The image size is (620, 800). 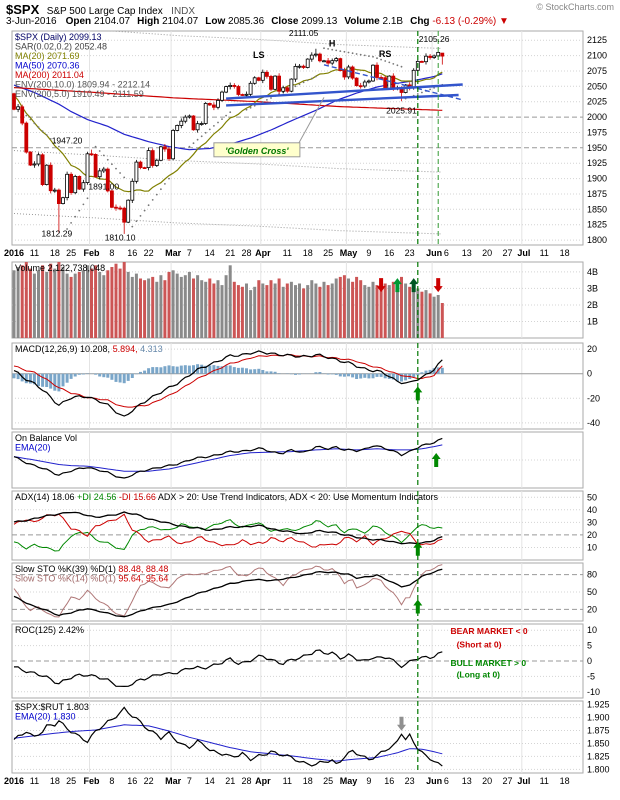 I want to click on x-axis-label: 20, so click(x=487, y=253).